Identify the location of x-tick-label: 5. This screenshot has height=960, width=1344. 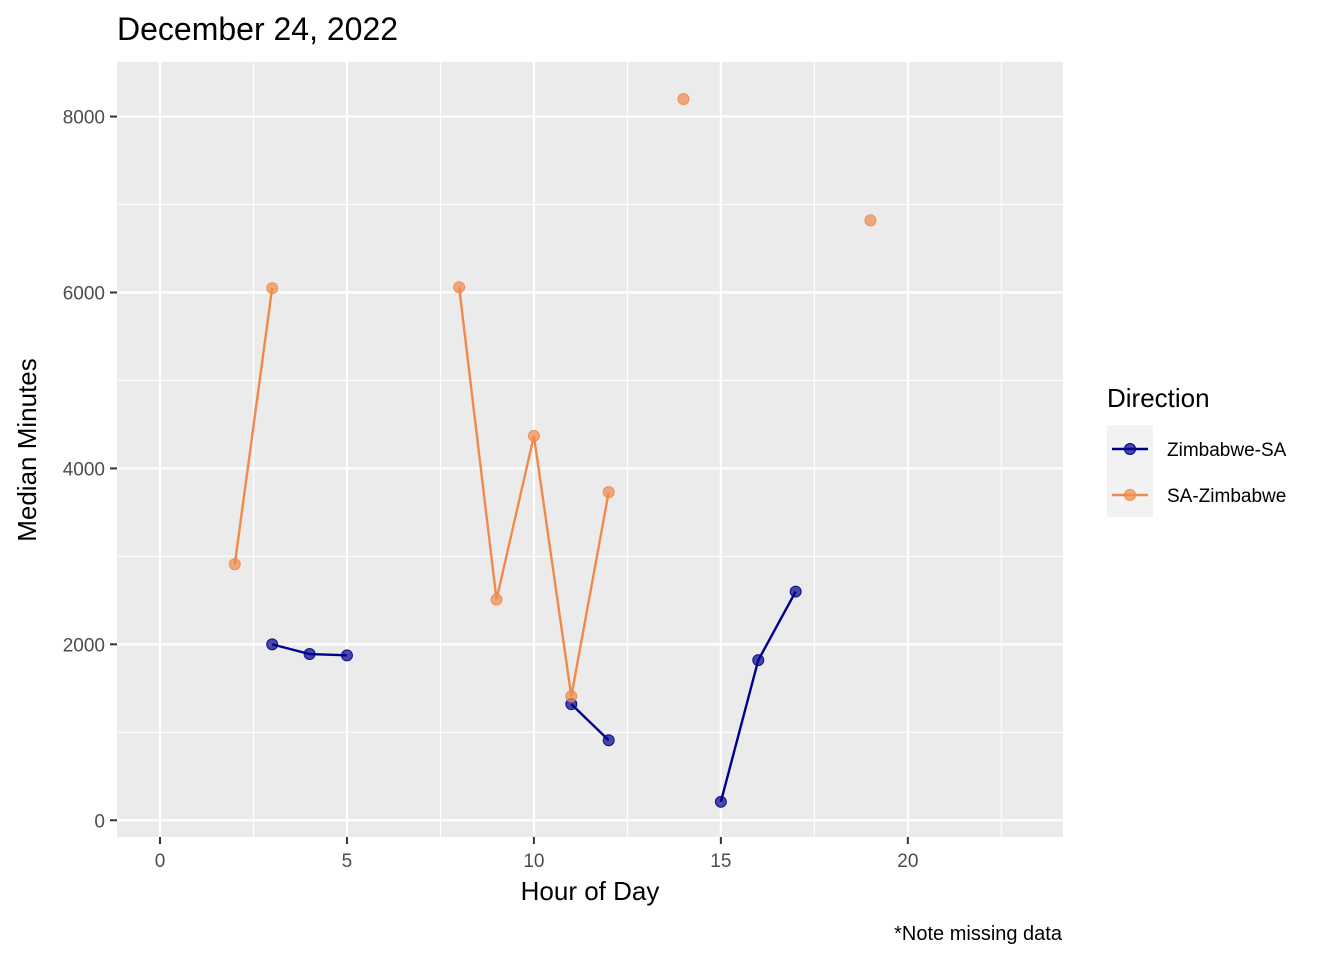
(347, 861).